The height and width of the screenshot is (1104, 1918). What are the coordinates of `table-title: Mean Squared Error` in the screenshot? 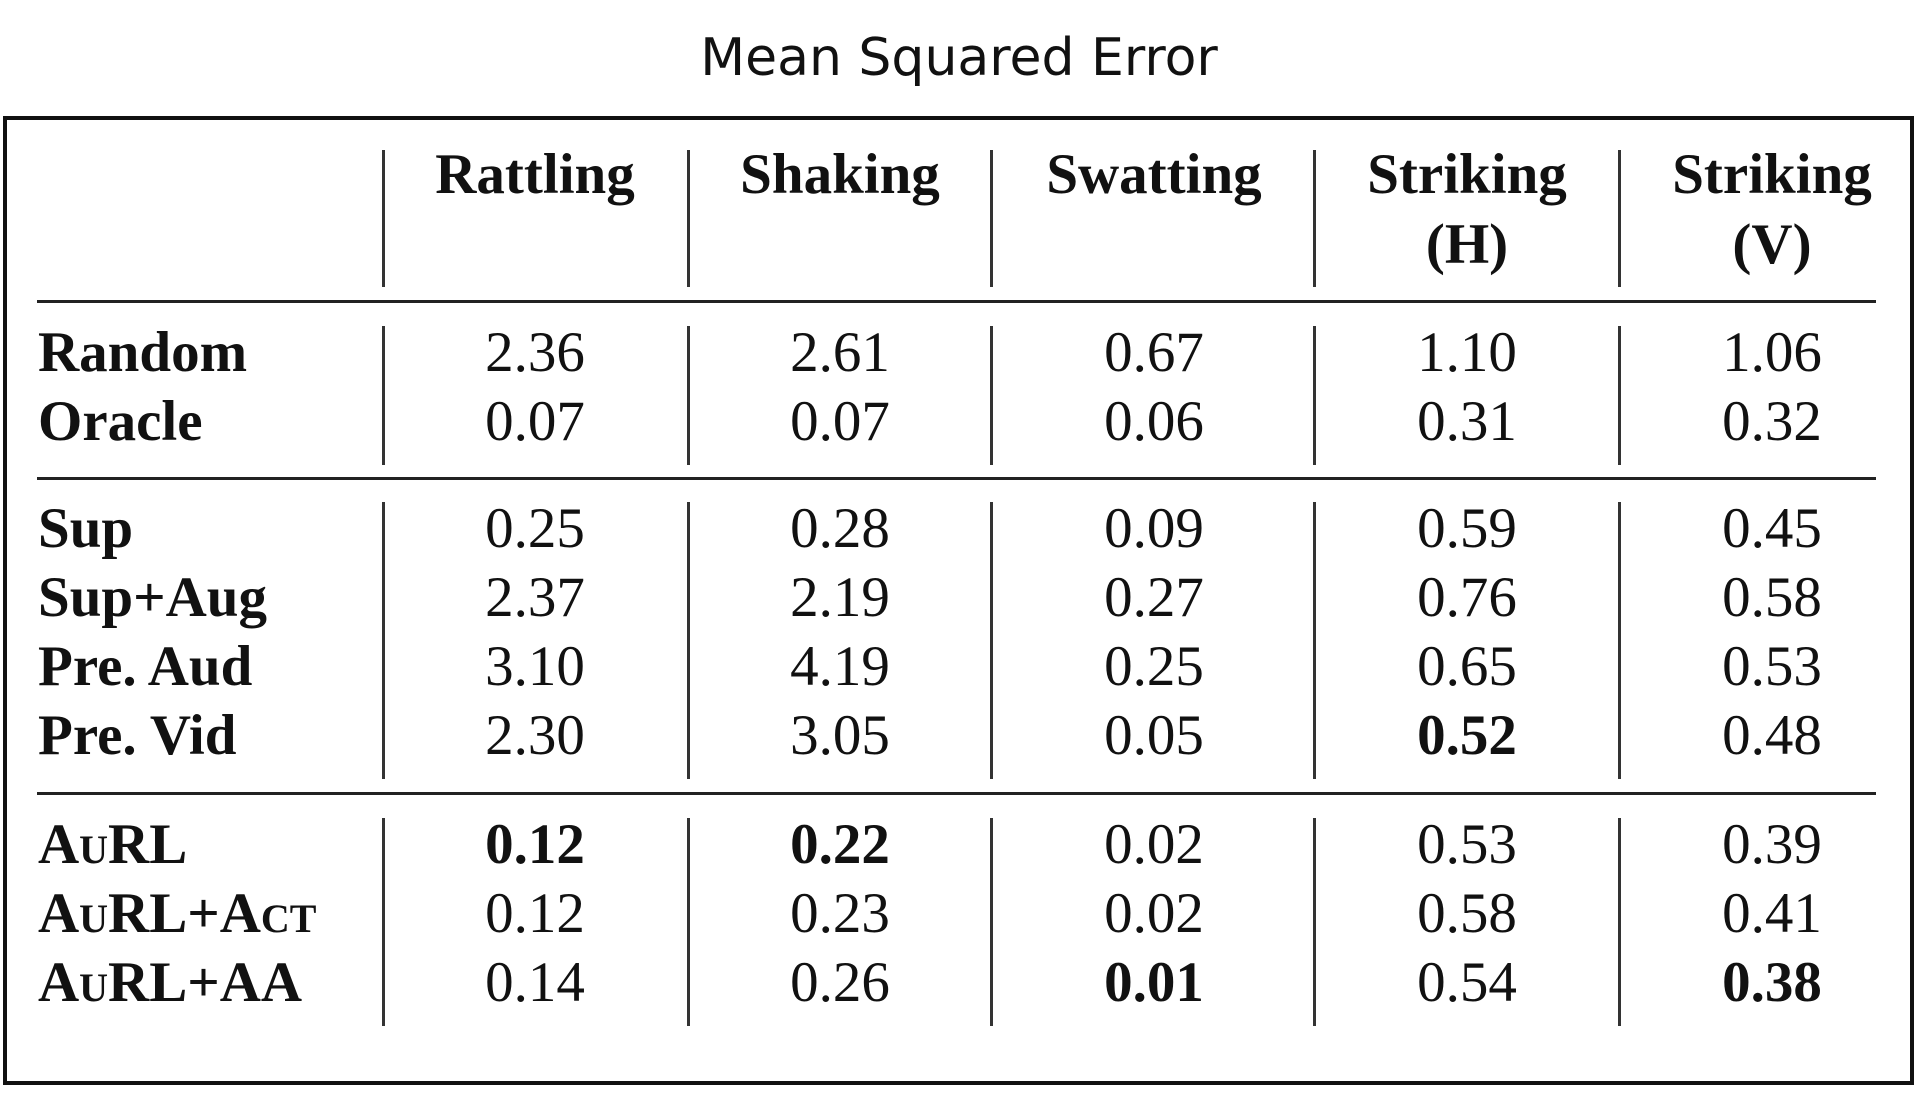 It's located at (959, 58).